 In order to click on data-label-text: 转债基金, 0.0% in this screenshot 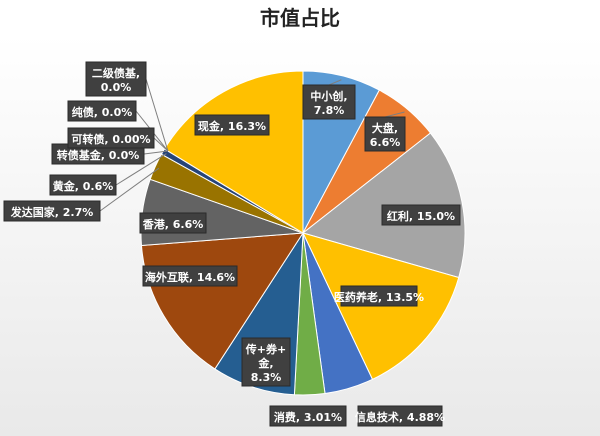, I will do `click(98, 155)`.